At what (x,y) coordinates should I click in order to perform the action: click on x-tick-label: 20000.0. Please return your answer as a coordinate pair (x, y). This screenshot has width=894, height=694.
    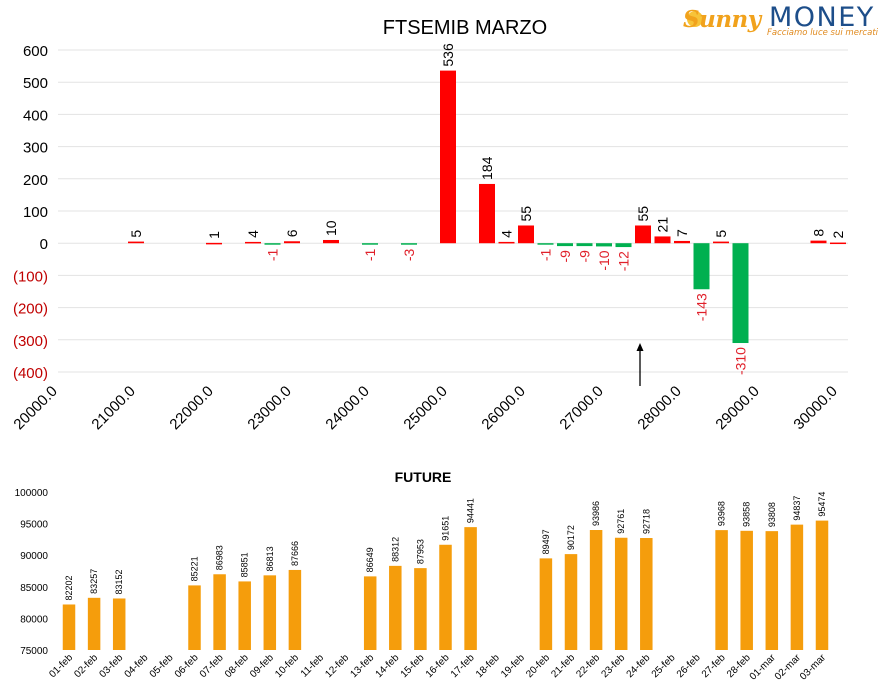
    Looking at the image, I should click on (35, 408).